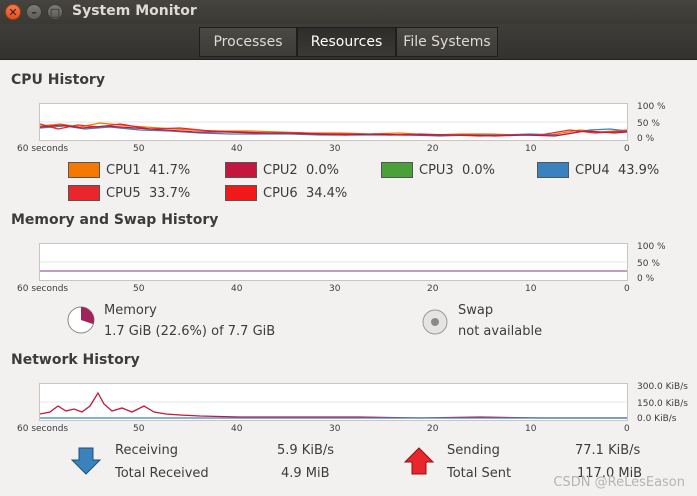 The width and height of the screenshot is (697, 496). I want to click on minimize-icon: –, so click(34, 12).